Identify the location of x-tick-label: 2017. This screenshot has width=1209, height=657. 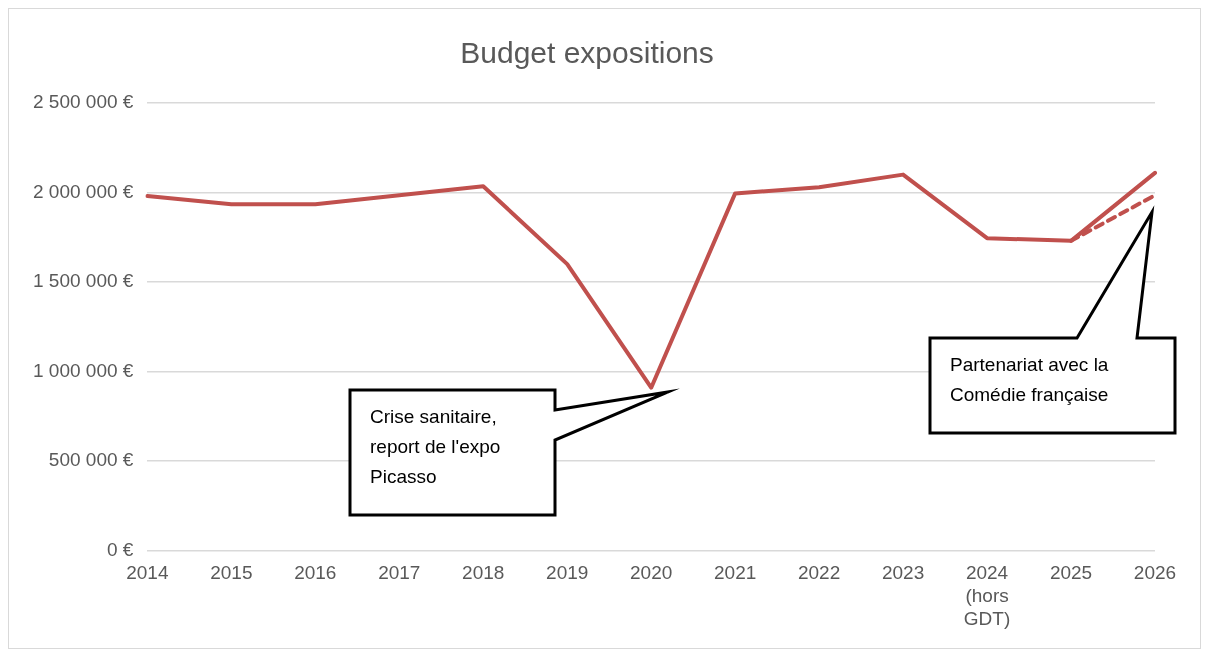
(399, 573).